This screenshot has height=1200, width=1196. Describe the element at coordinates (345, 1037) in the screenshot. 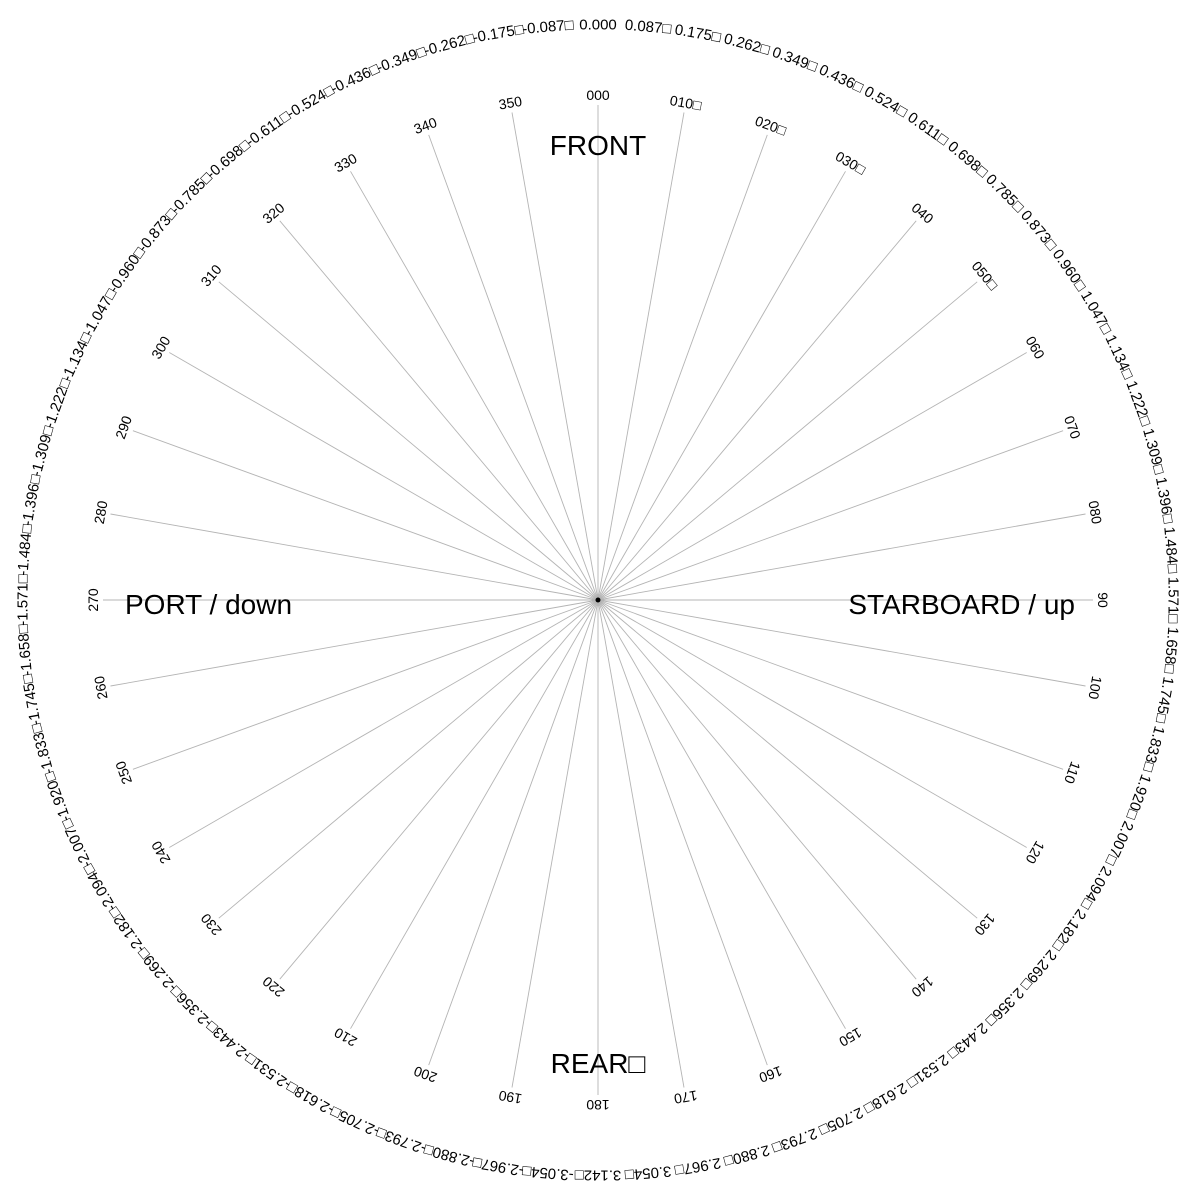

I see `degree-label: 210` at that location.